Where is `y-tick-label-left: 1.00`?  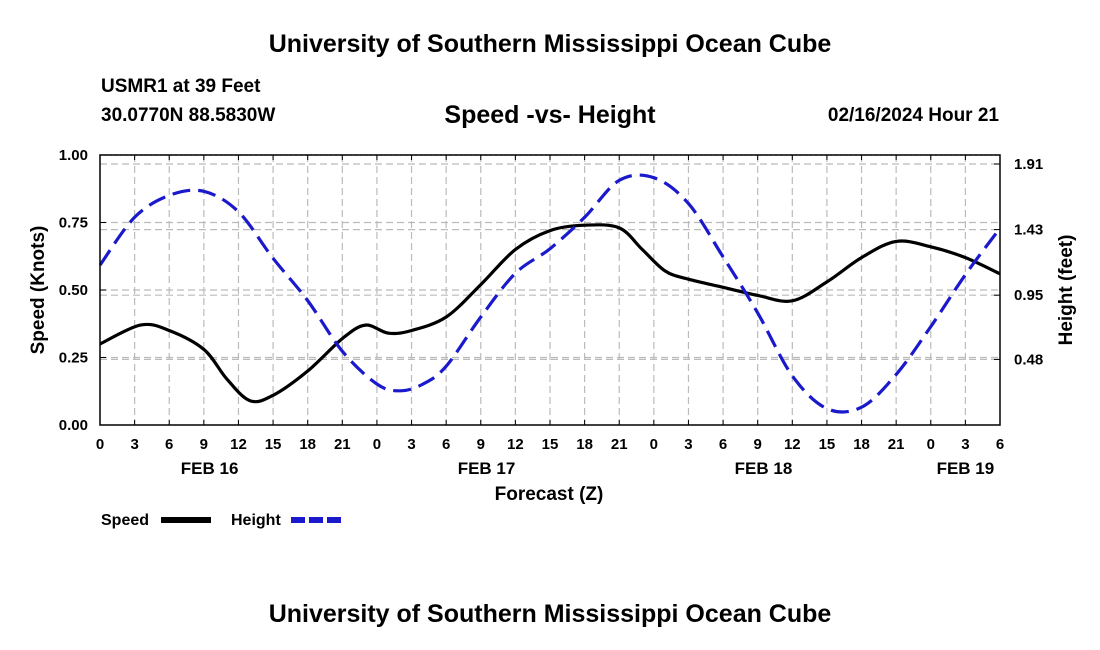
y-tick-label-left: 1.00 is located at coordinates (73, 155).